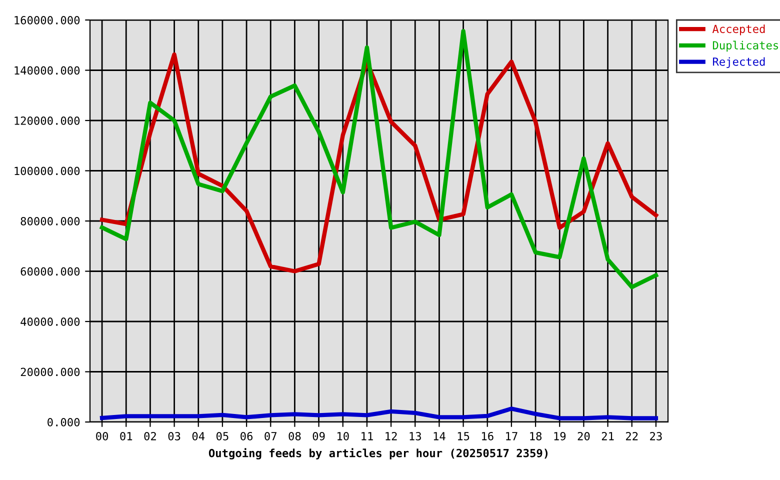 The image size is (780, 480). I want to click on x-tick-label: 02, so click(150, 436).